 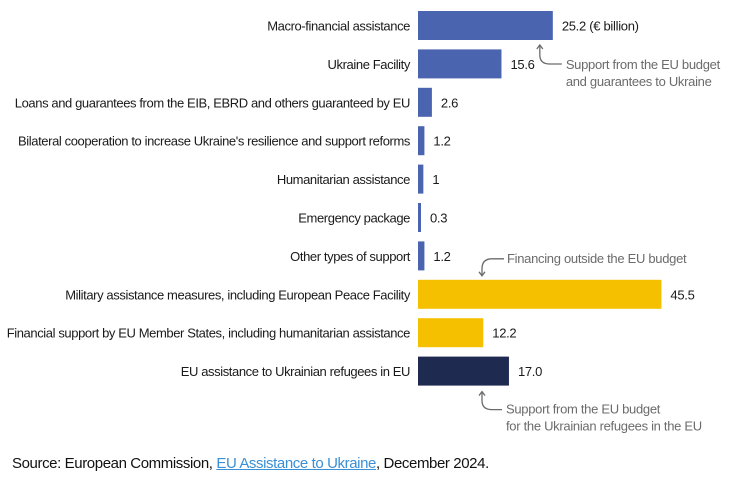 What do you see at coordinates (504, 333) in the screenshot?
I see `value-label: 12.2` at bounding box center [504, 333].